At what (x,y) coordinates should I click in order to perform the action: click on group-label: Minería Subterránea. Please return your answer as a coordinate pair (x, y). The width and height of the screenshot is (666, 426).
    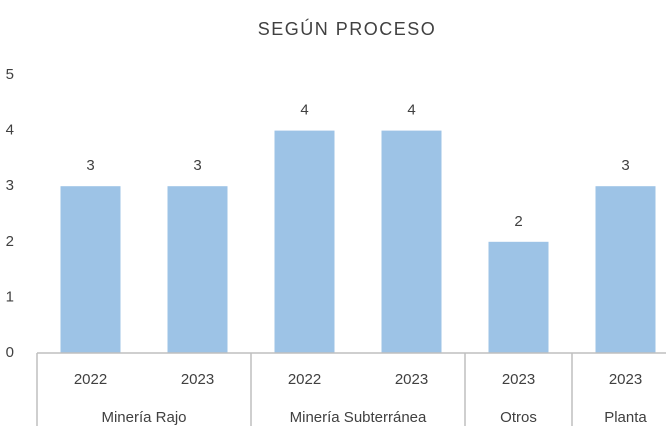
    Looking at the image, I should click on (358, 417).